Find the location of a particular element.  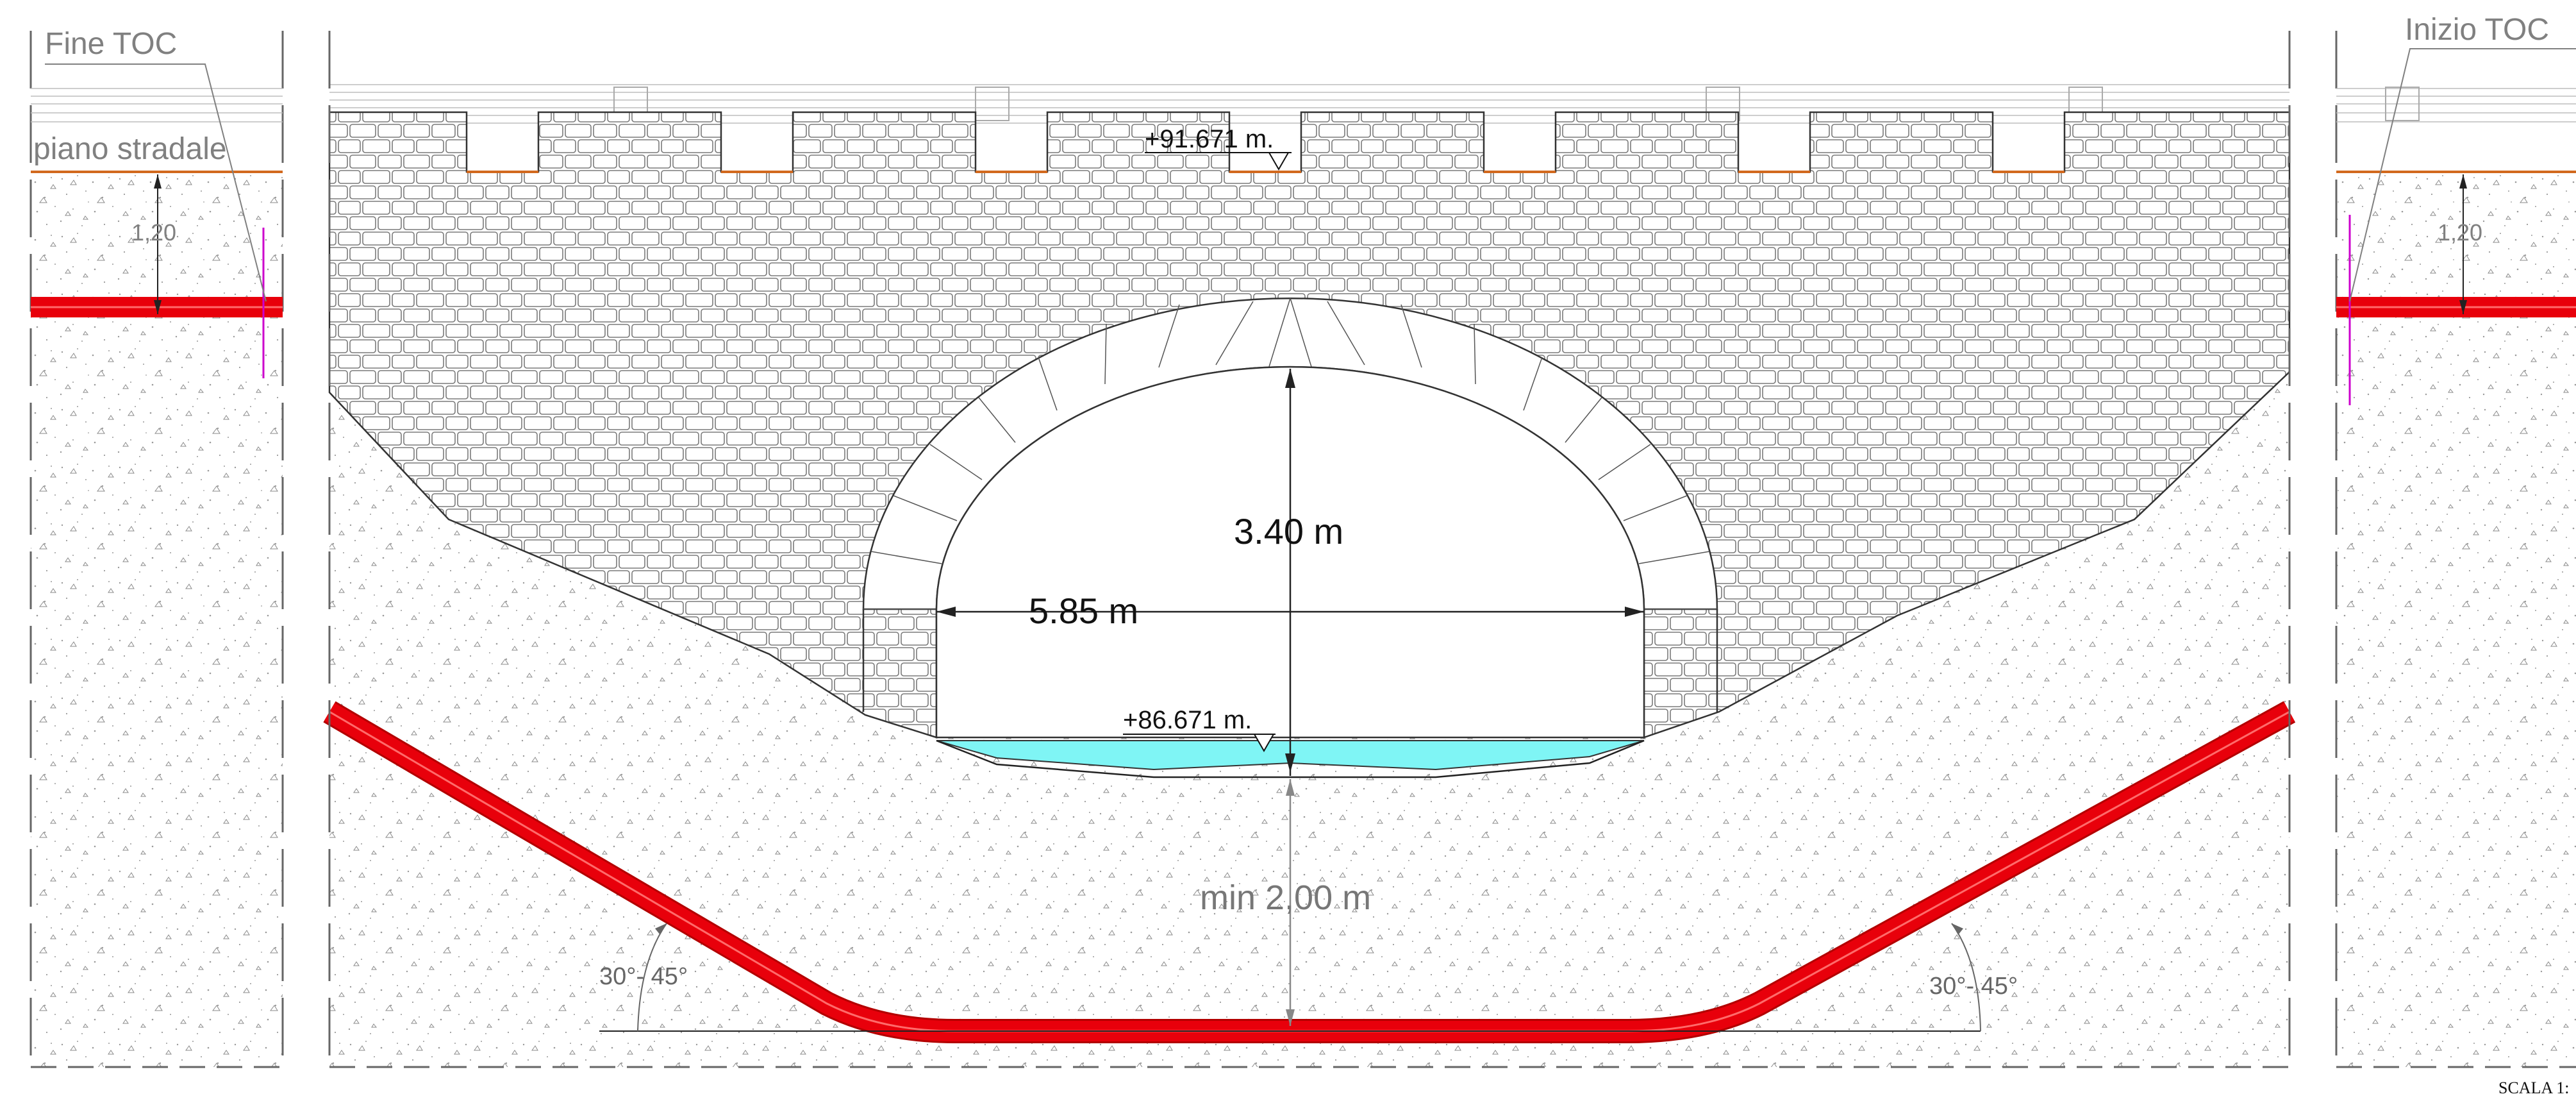

arch-height-arrow-top is located at coordinates (1290, 378).